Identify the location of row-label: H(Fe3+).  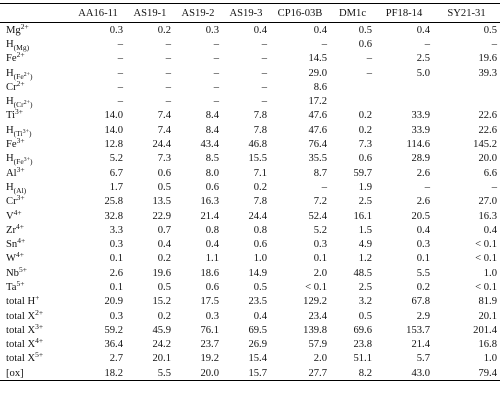
(35, 159).